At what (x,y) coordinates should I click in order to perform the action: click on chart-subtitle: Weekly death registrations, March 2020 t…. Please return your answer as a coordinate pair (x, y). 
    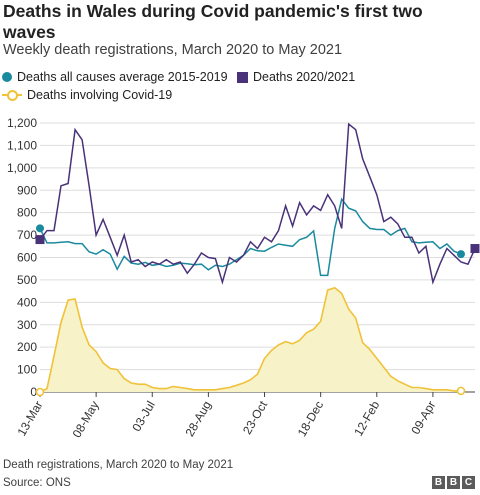
    Looking at the image, I should click on (173, 50).